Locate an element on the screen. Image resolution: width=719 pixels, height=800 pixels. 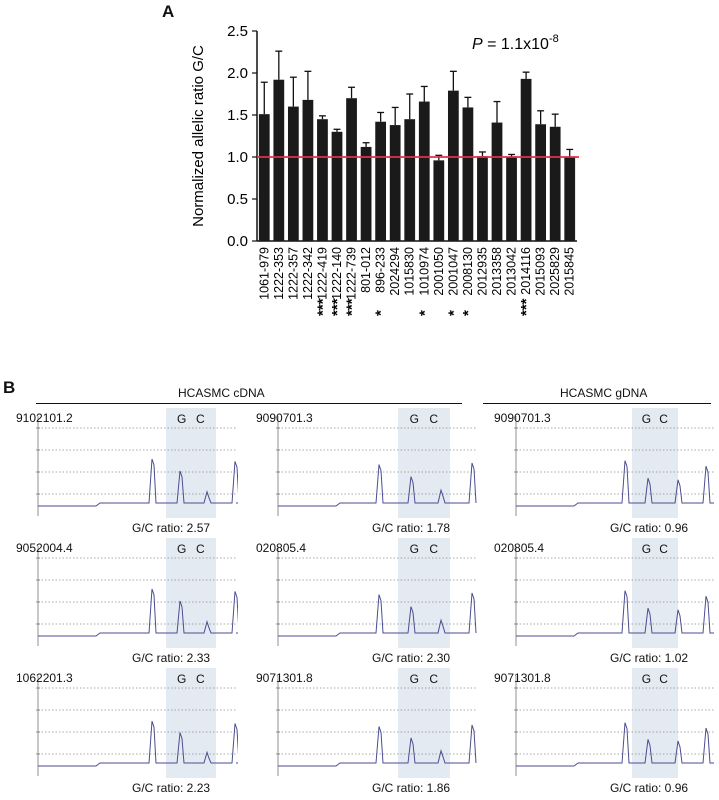
panel-a-letter: A is located at coordinates (168, 11).